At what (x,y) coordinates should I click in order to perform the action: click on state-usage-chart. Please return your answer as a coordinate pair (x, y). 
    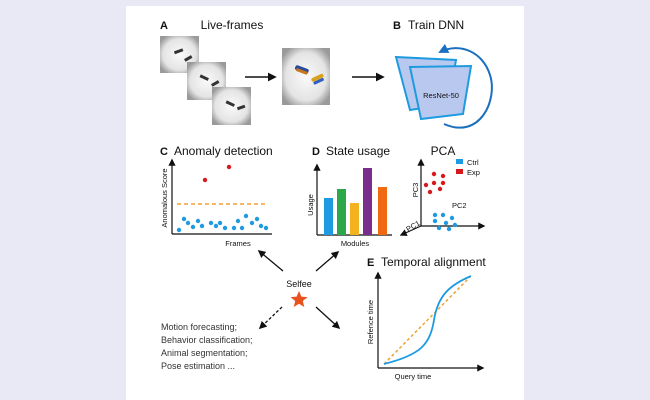
    Looking at the image, I should click on (352, 199).